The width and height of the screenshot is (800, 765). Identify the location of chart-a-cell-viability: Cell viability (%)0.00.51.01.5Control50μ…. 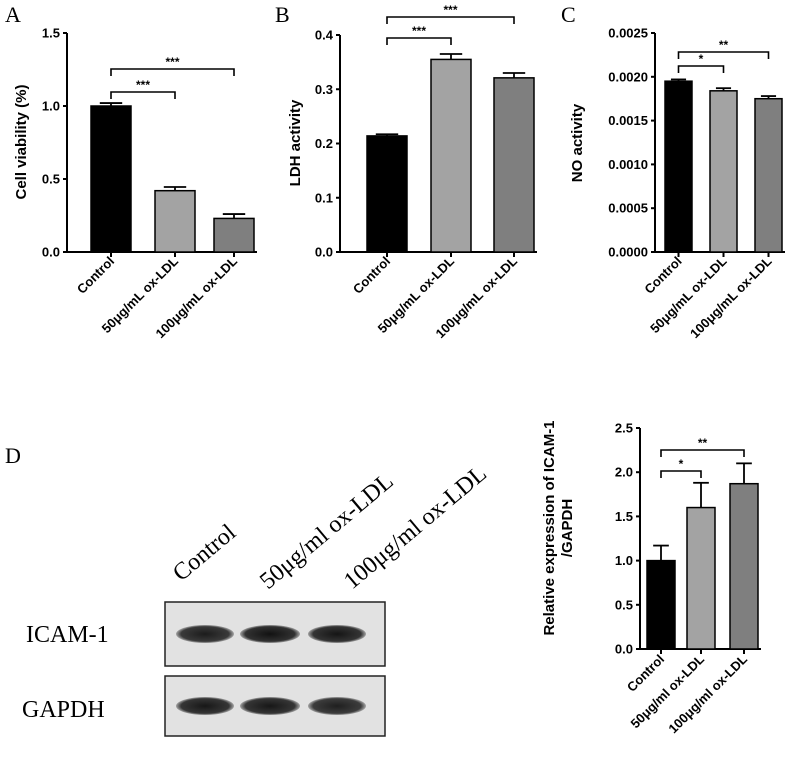
(135, 183).